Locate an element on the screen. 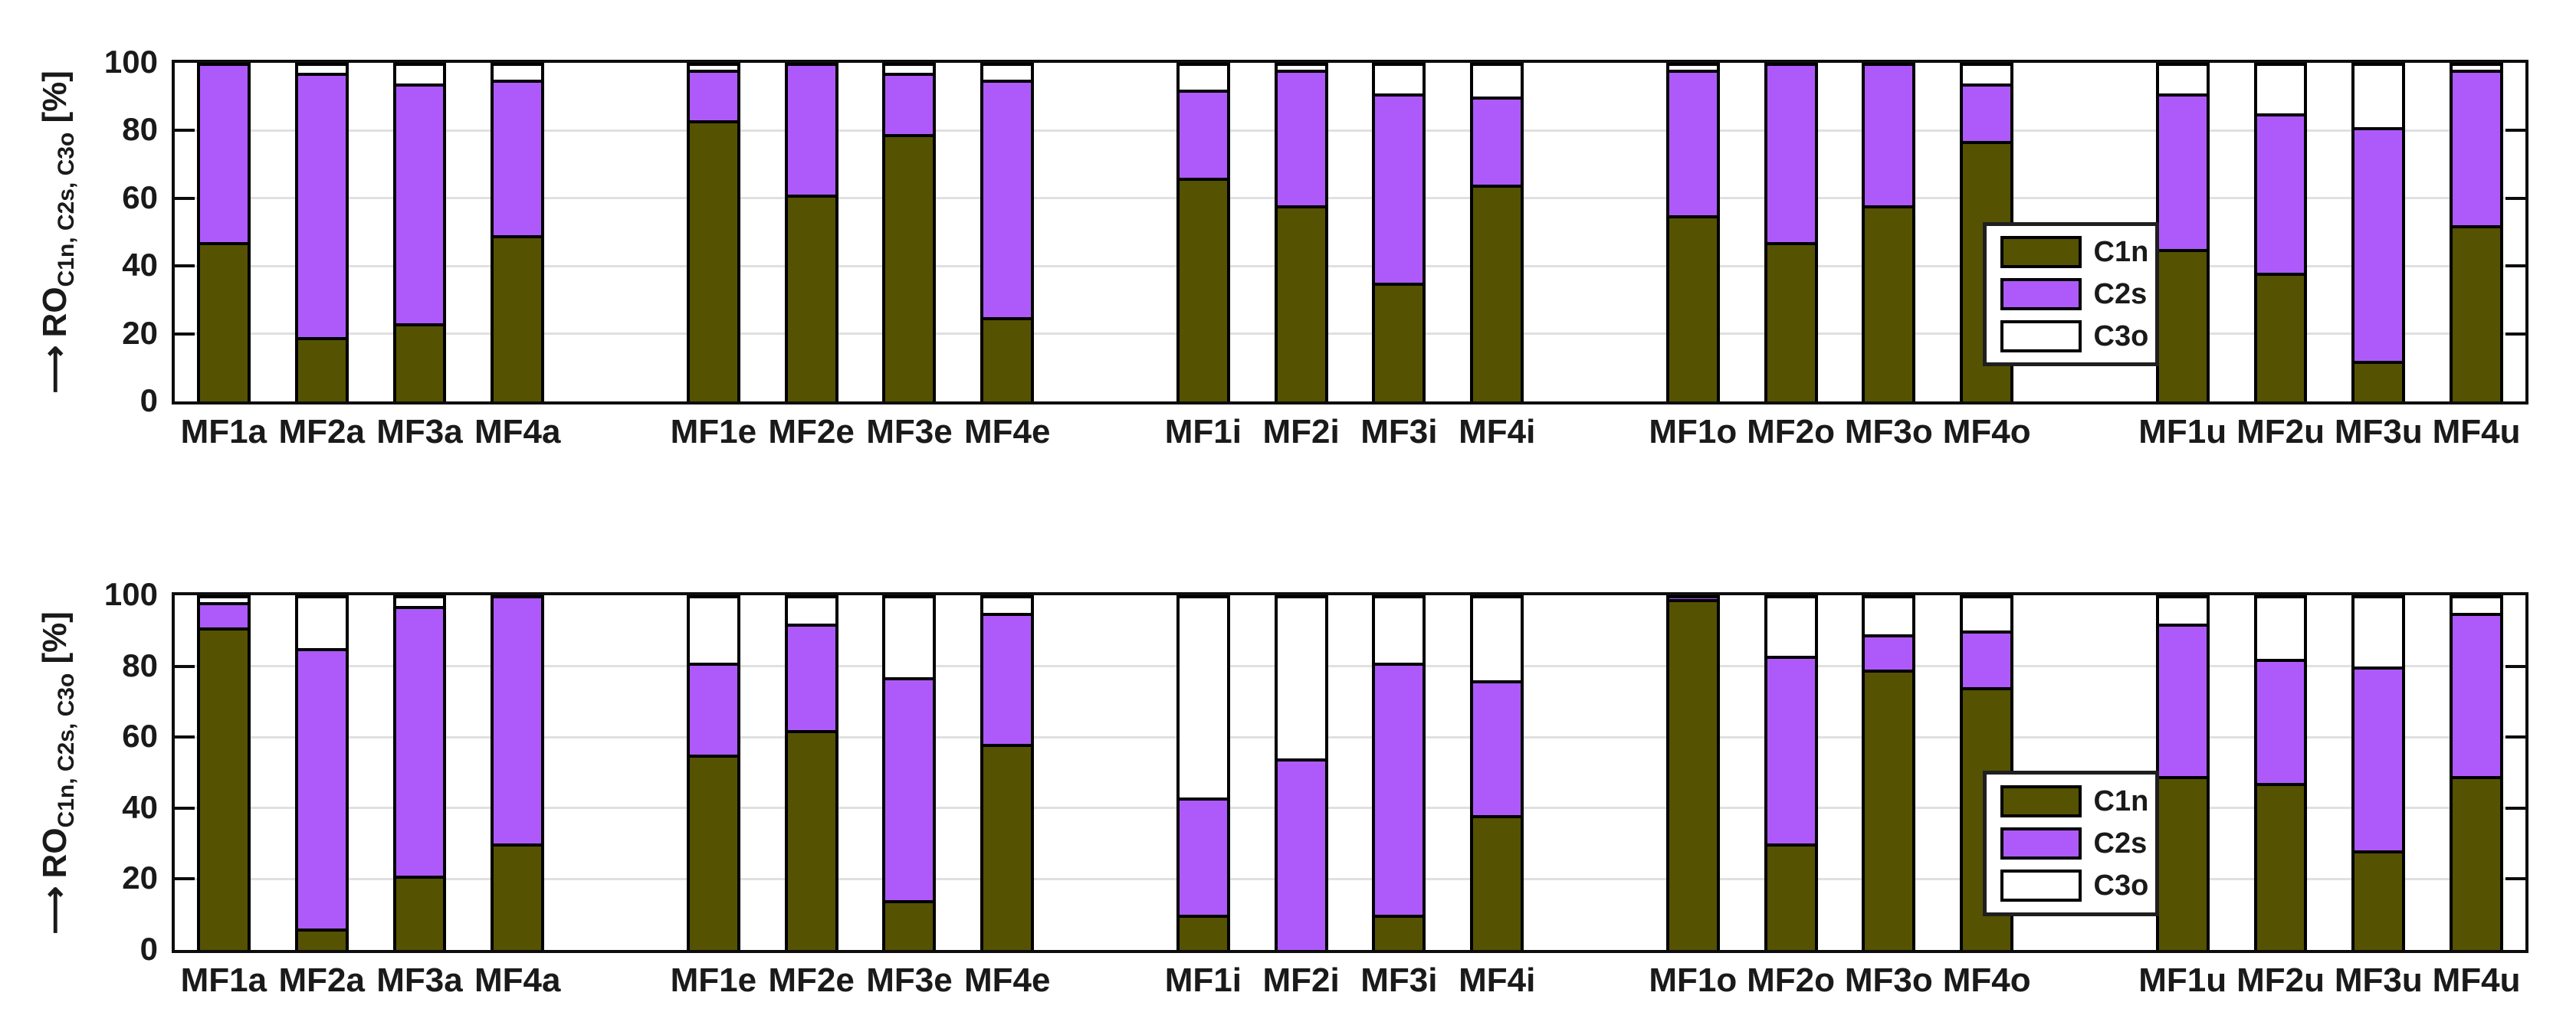 Image resolution: width=2576 pixels, height=1035 pixels. x-tick-label-MF4a-top: MF4a is located at coordinates (517, 431).